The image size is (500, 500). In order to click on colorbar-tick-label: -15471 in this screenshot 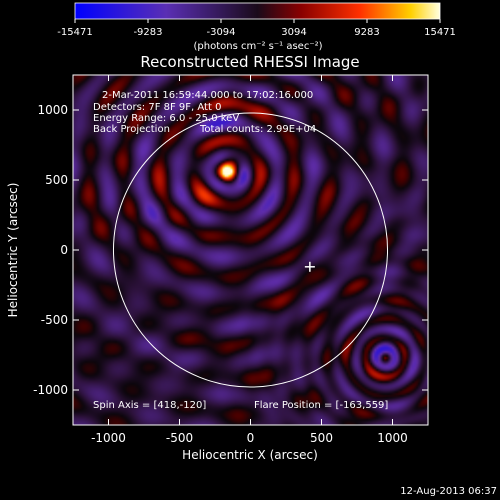, I will do `click(74, 32)`.